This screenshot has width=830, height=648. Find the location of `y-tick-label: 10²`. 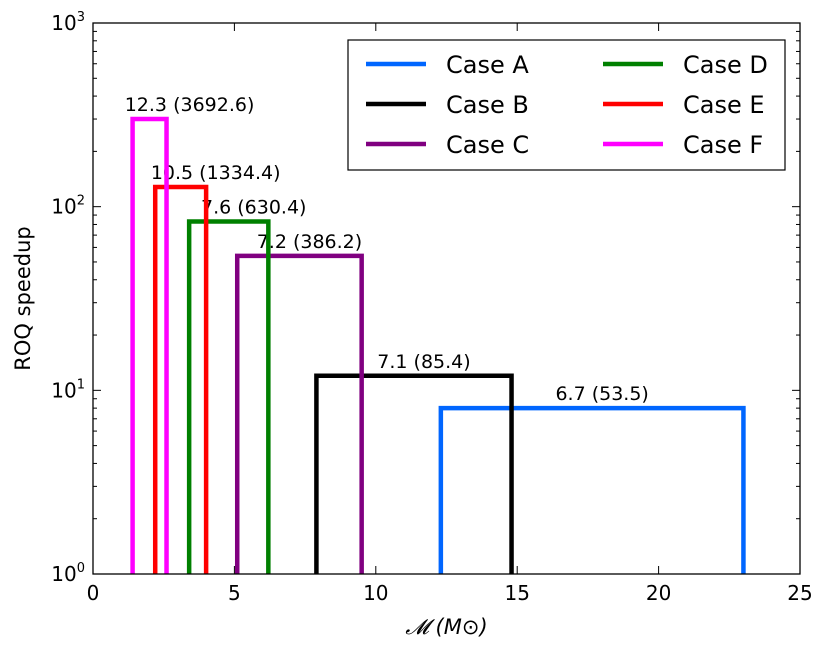

y-tick-label: 10² is located at coordinates (68, 206).